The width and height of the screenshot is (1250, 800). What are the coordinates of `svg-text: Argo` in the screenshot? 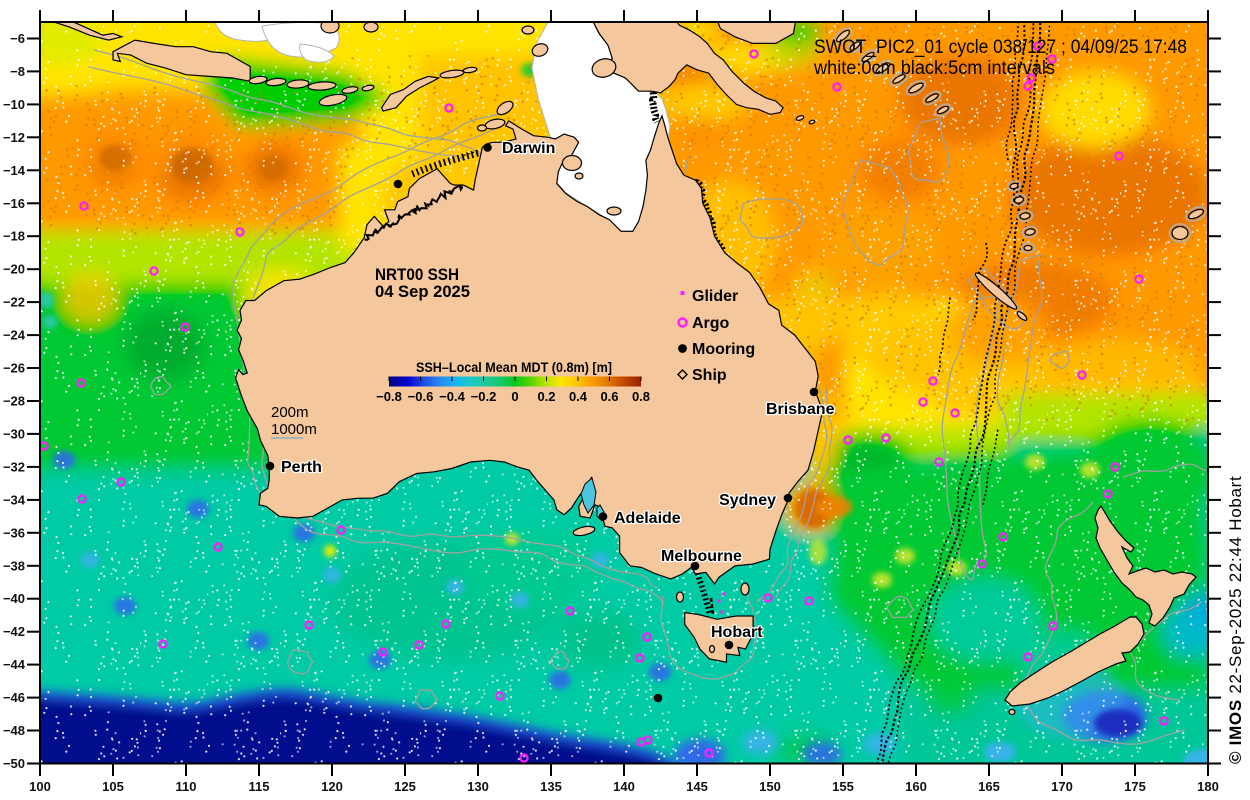 It's located at (711, 323).